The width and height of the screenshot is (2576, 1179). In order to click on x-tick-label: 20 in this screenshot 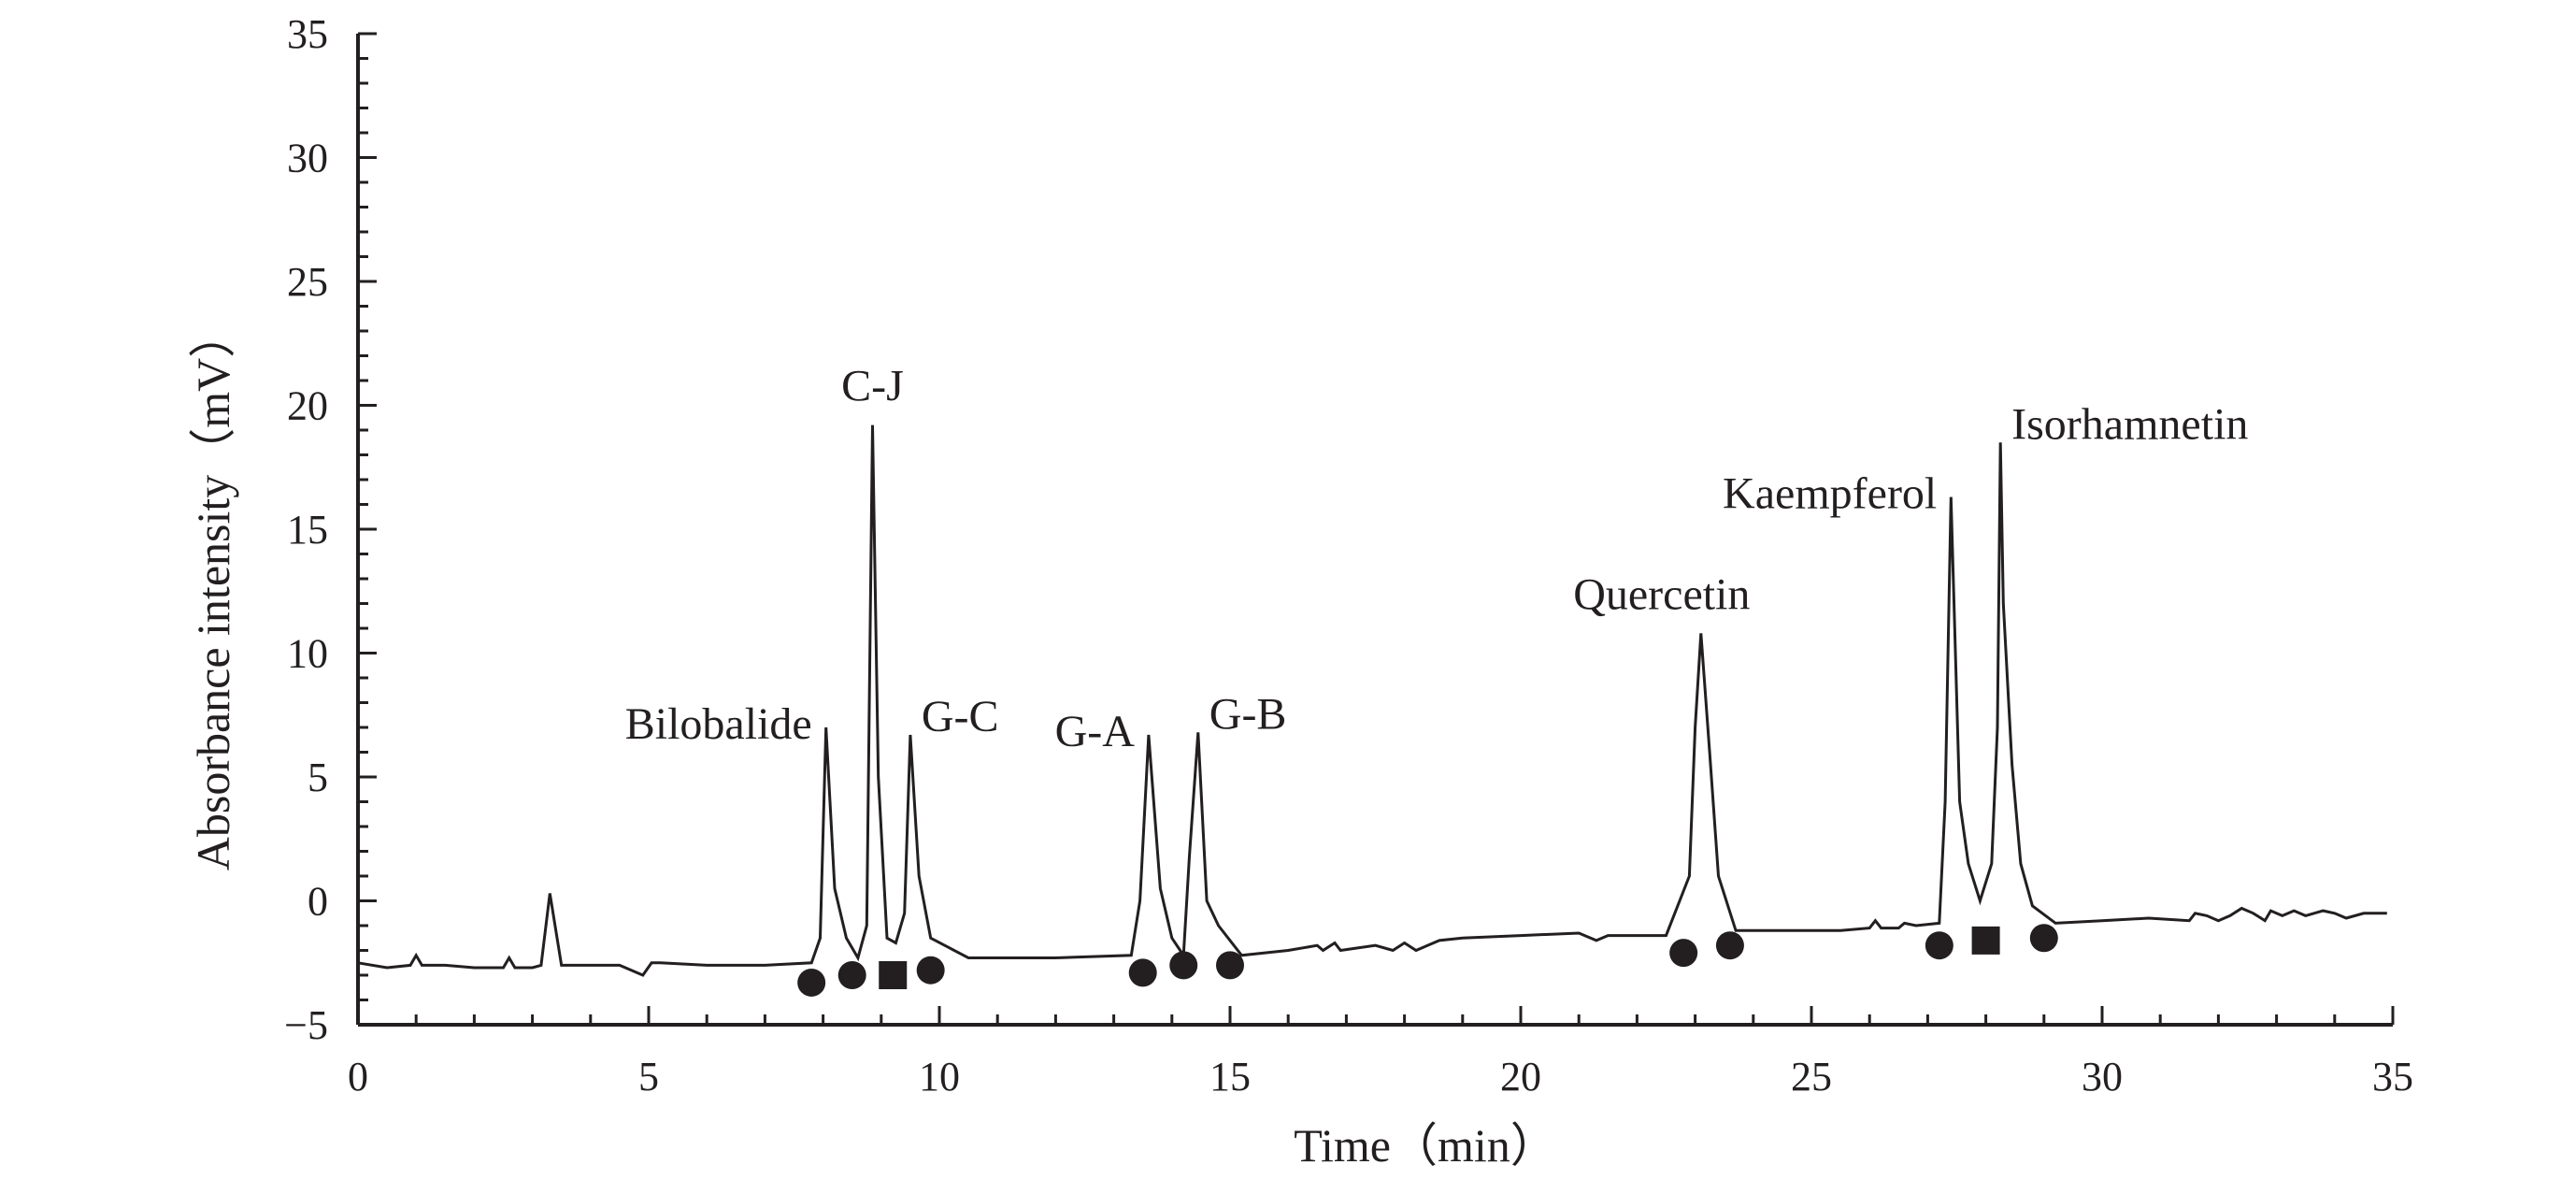, I will do `click(1520, 1077)`.